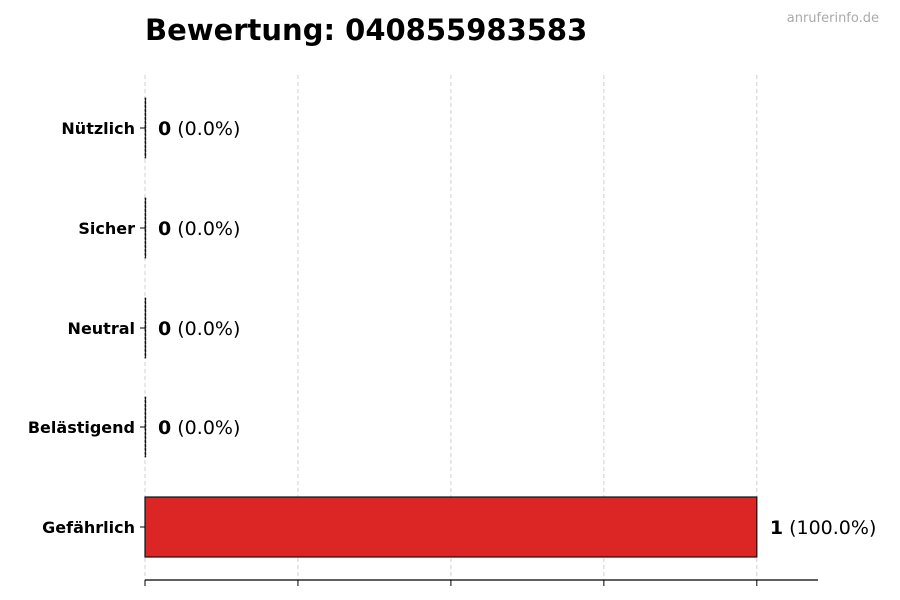 This screenshot has width=900, height=600. I want to click on y-tick-label: Neutral, so click(101, 328).